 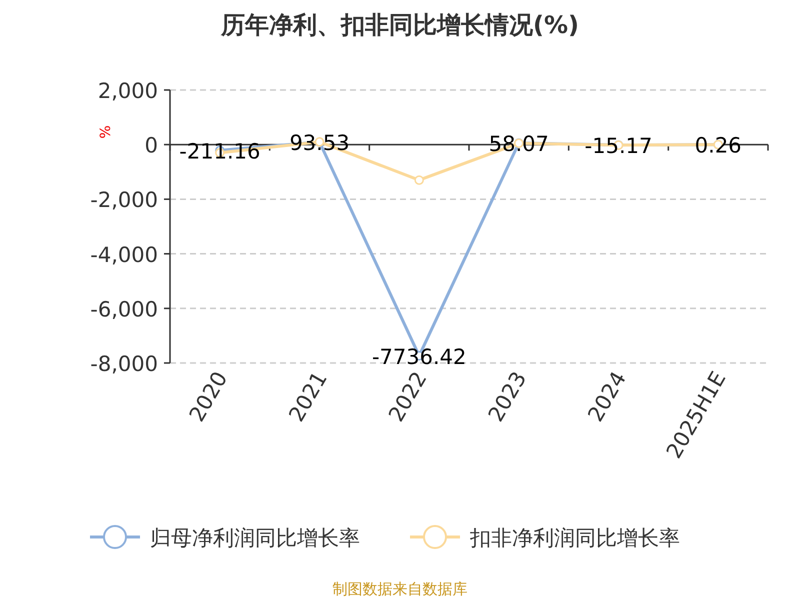 What do you see at coordinates (618, 146) in the screenshot?
I see `data-label: -15.17` at bounding box center [618, 146].